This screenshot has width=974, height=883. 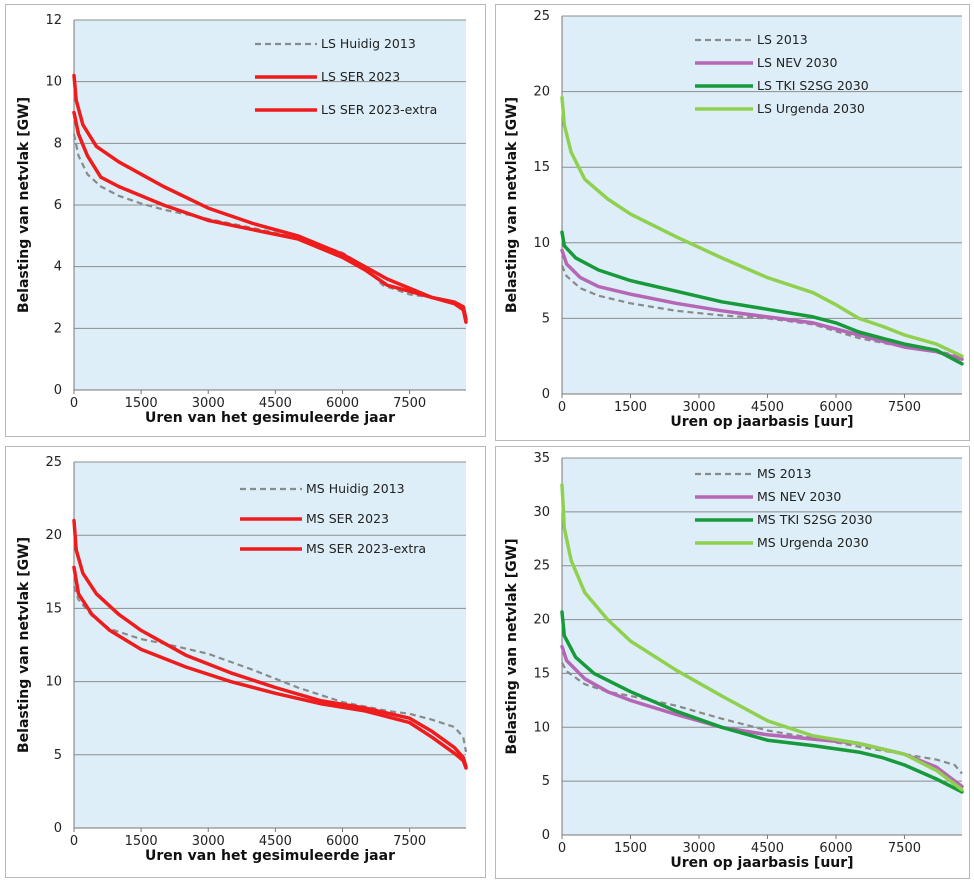 I want to click on legend-label: MS Urgenda 2030, so click(x=813, y=542).